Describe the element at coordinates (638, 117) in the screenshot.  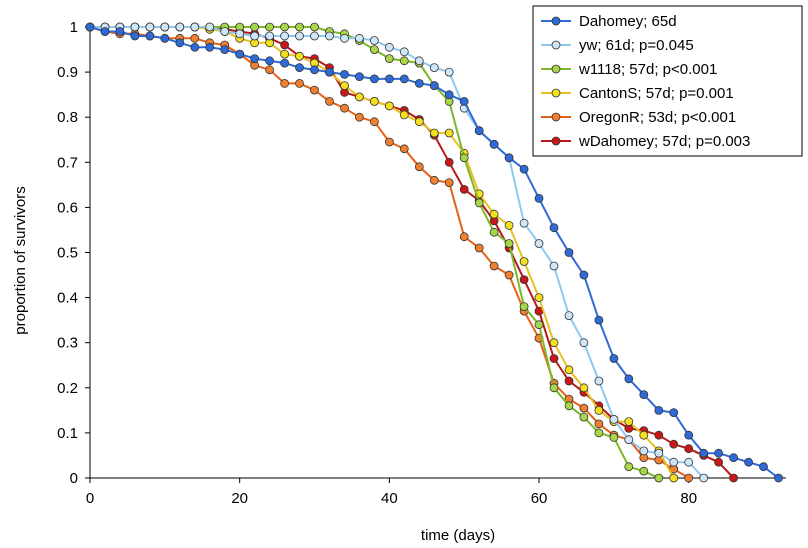
I see `legend-entry: OregonR; 53d; p<0.001` at that location.